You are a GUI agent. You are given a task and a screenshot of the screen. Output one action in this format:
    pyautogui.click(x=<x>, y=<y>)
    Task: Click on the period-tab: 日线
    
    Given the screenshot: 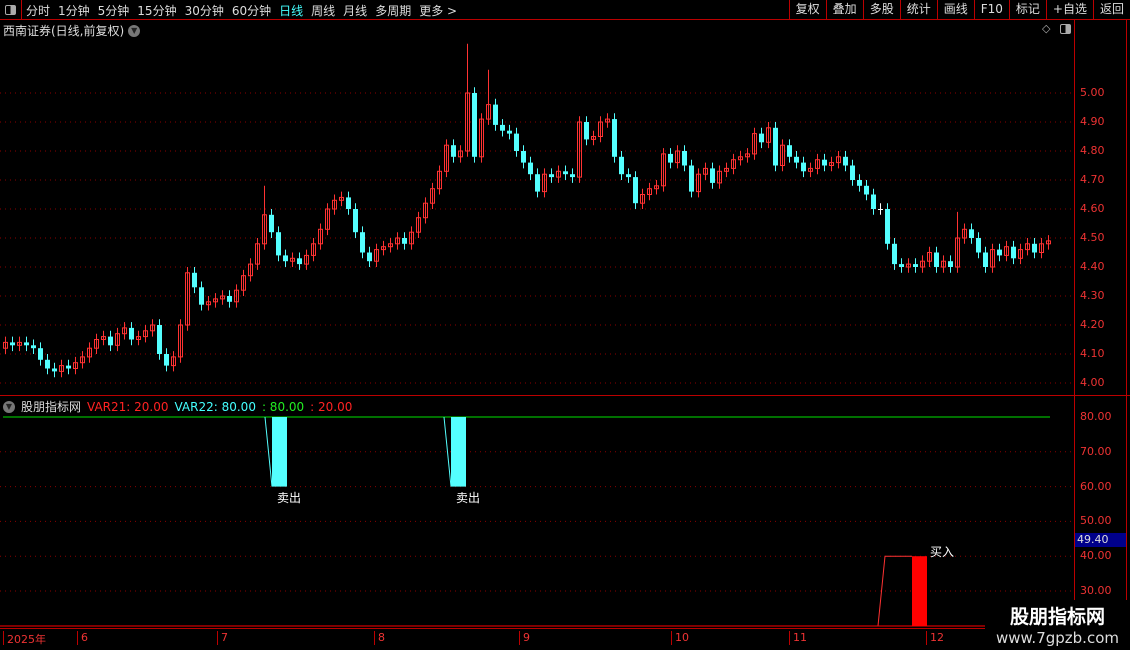 What is the action you would take?
    pyautogui.click(x=291, y=11)
    